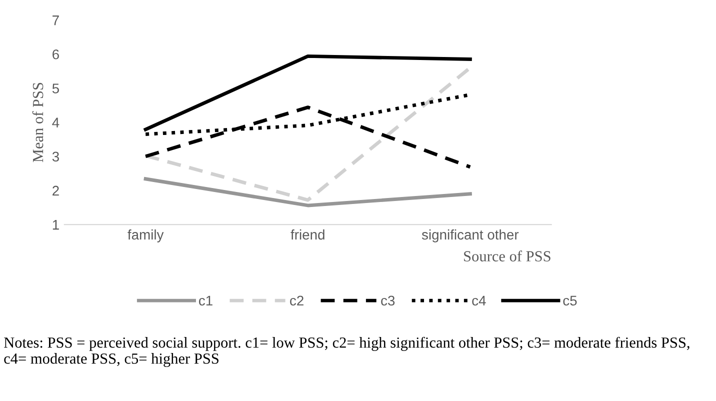  What do you see at coordinates (55, 89) in the screenshot?
I see `y-tick-label: 5` at bounding box center [55, 89].